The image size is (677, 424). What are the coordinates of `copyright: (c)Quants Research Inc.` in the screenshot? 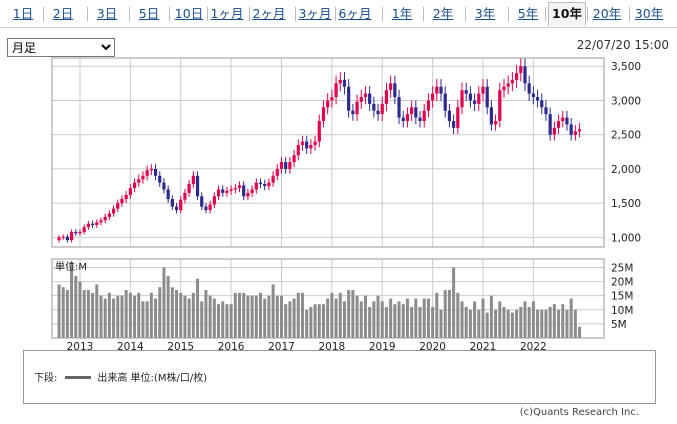 It's located at (579, 412).